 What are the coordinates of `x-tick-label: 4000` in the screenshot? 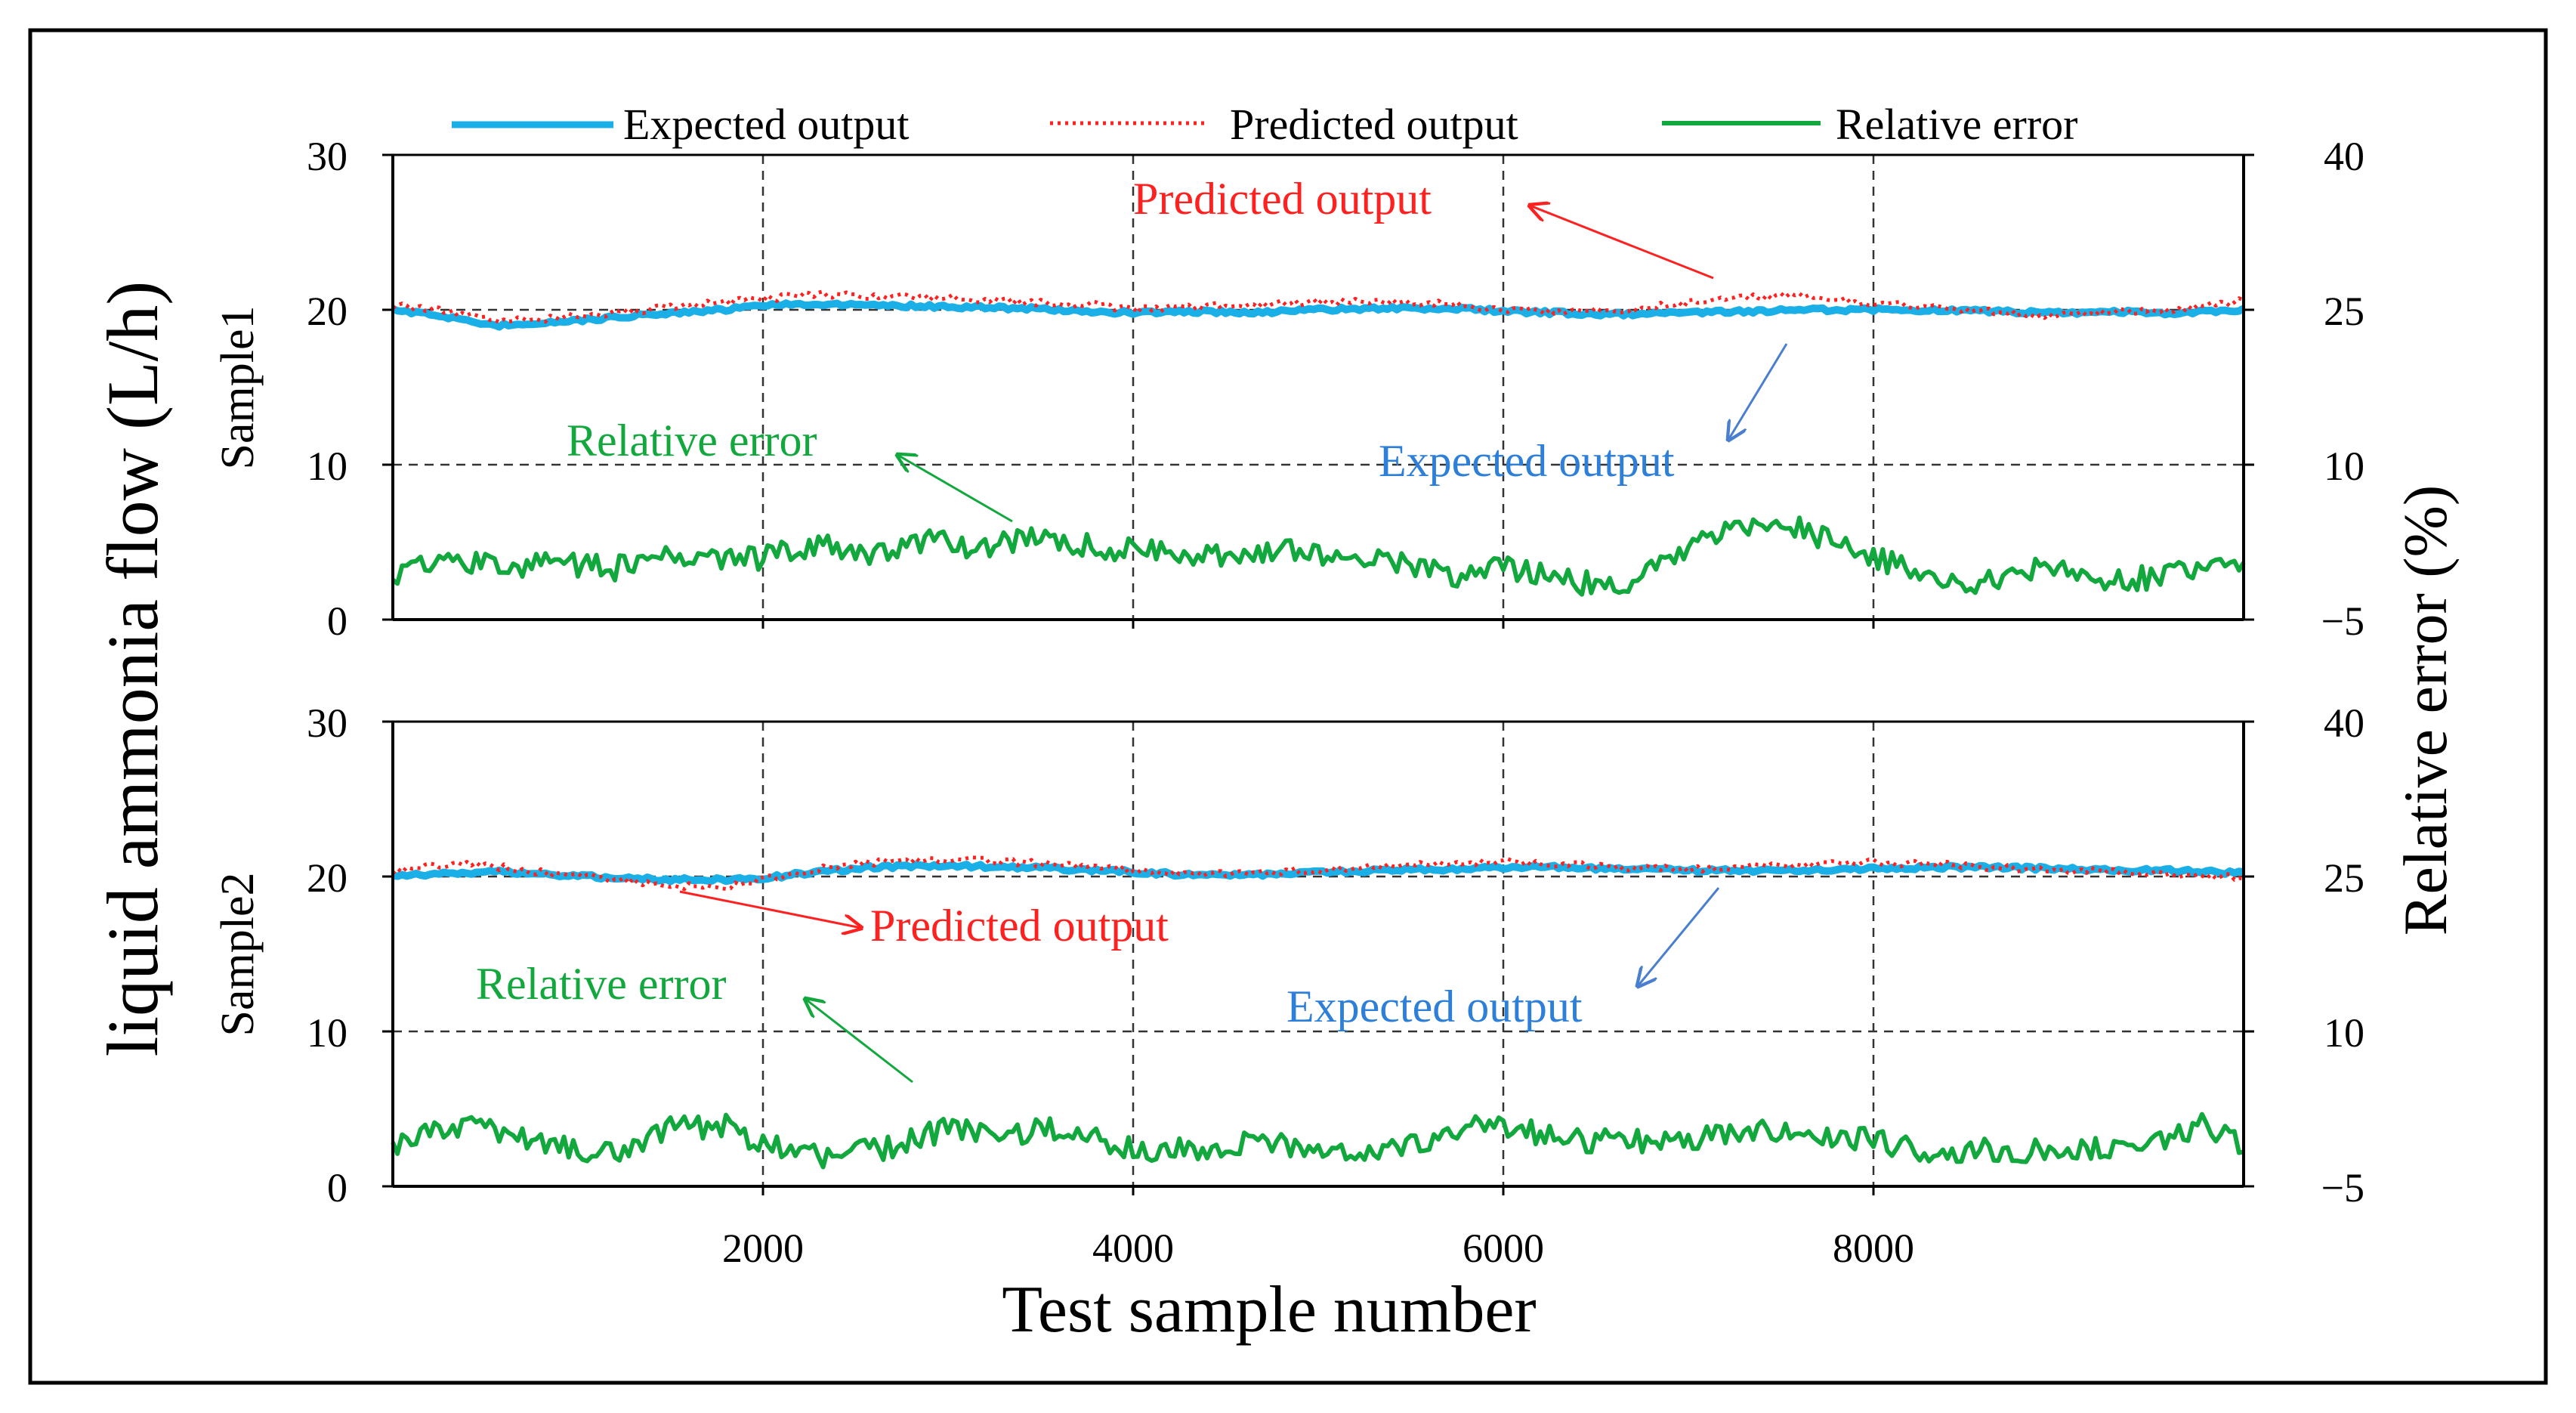 It's located at (1133, 1248).